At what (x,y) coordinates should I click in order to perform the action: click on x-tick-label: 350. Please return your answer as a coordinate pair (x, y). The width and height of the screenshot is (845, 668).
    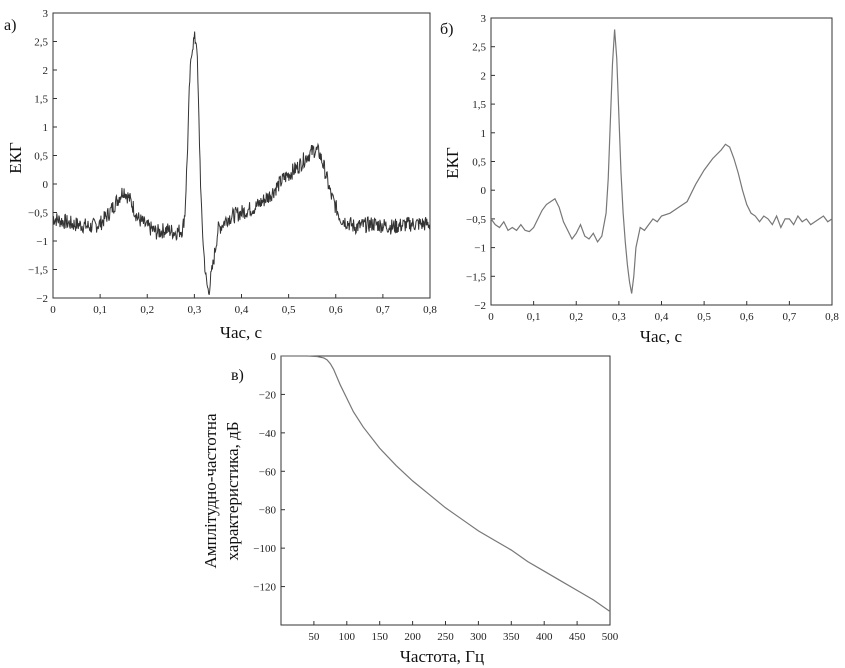
    Looking at the image, I should click on (511, 637).